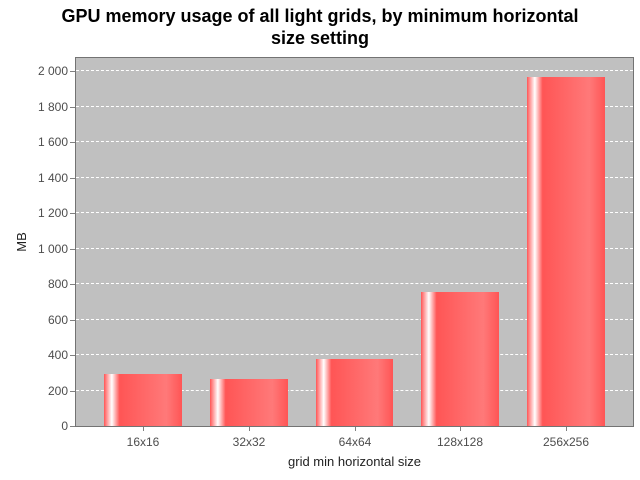 The width and height of the screenshot is (640, 480). Describe the element at coordinates (460, 359) in the screenshot. I see `bar-128x128` at that location.